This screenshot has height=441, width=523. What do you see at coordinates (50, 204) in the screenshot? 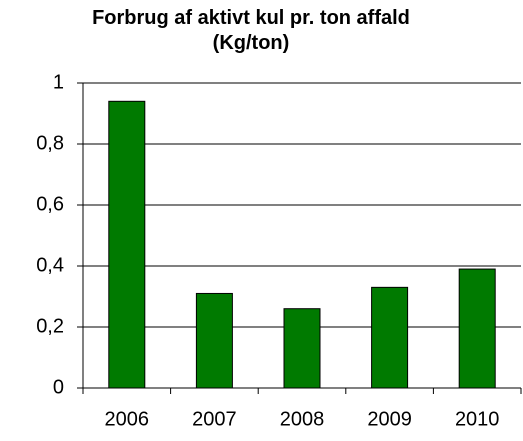
I see `y-tick-label: 0,6` at bounding box center [50, 204].